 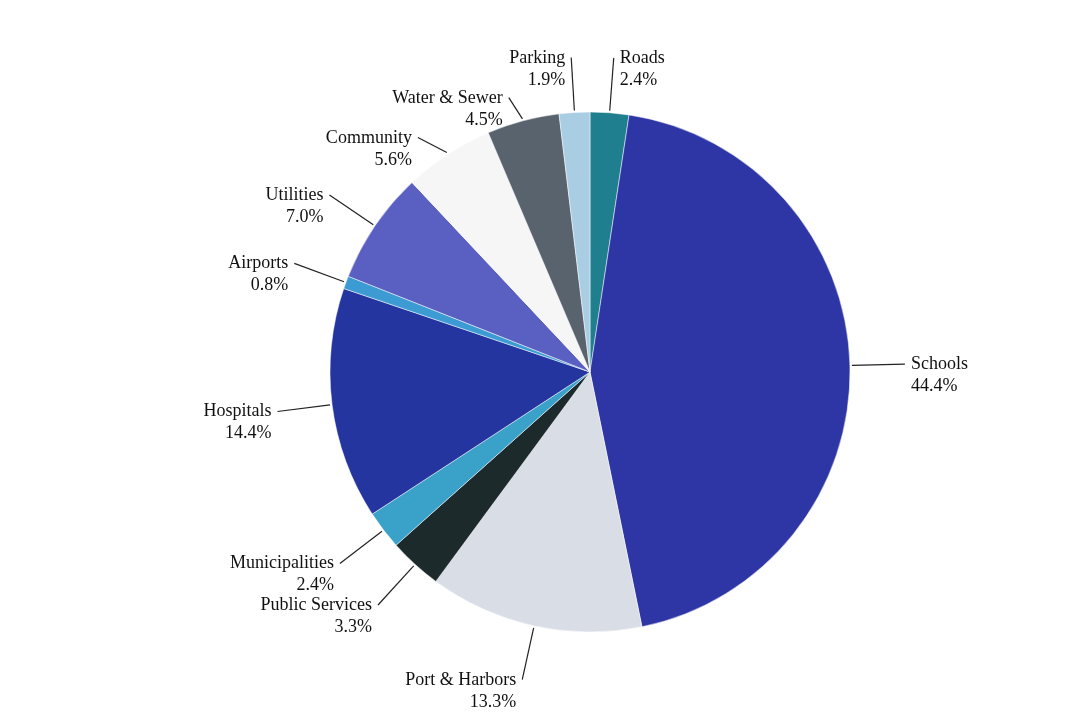 I want to click on slice-label: Hospitals, so click(x=237, y=410).